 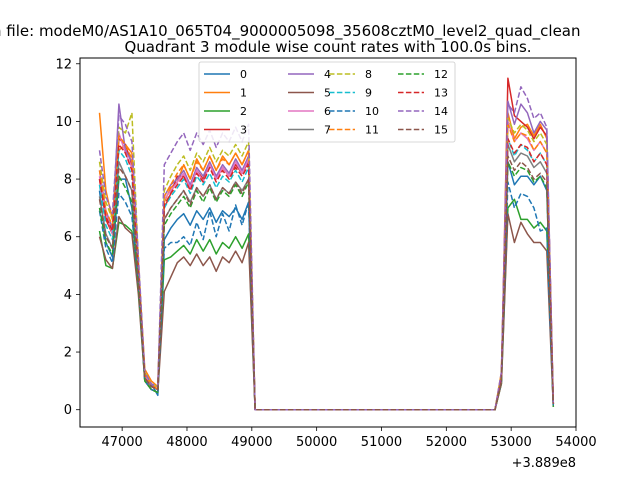 I want to click on x-tick-label: 52000, so click(x=446, y=442).